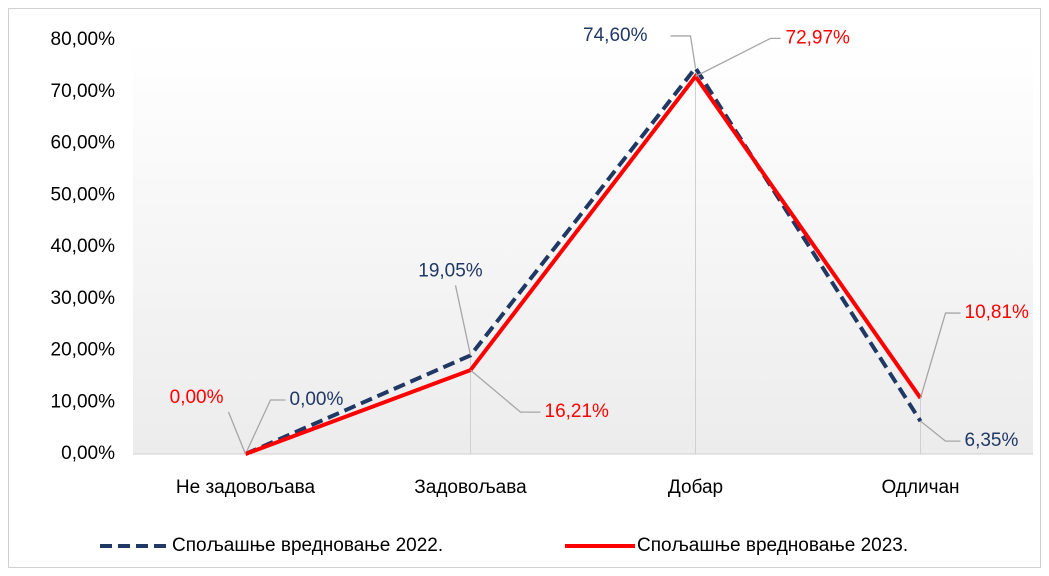  What do you see at coordinates (818, 37) in the screenshot?
I see `data-label: 72,97%` at bounding box center [818, 37].